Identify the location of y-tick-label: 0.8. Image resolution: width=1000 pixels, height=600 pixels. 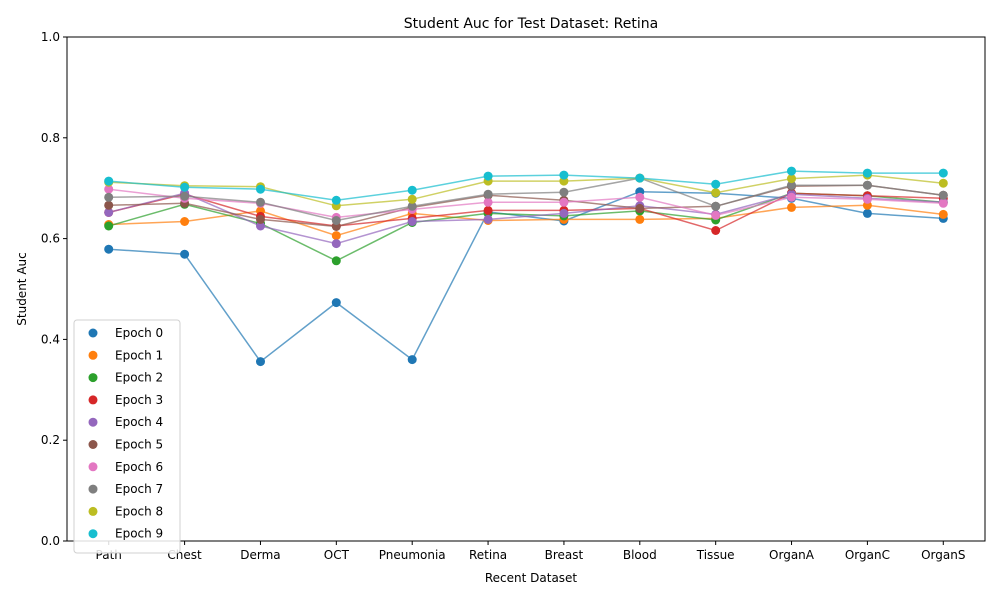
(50, 138).